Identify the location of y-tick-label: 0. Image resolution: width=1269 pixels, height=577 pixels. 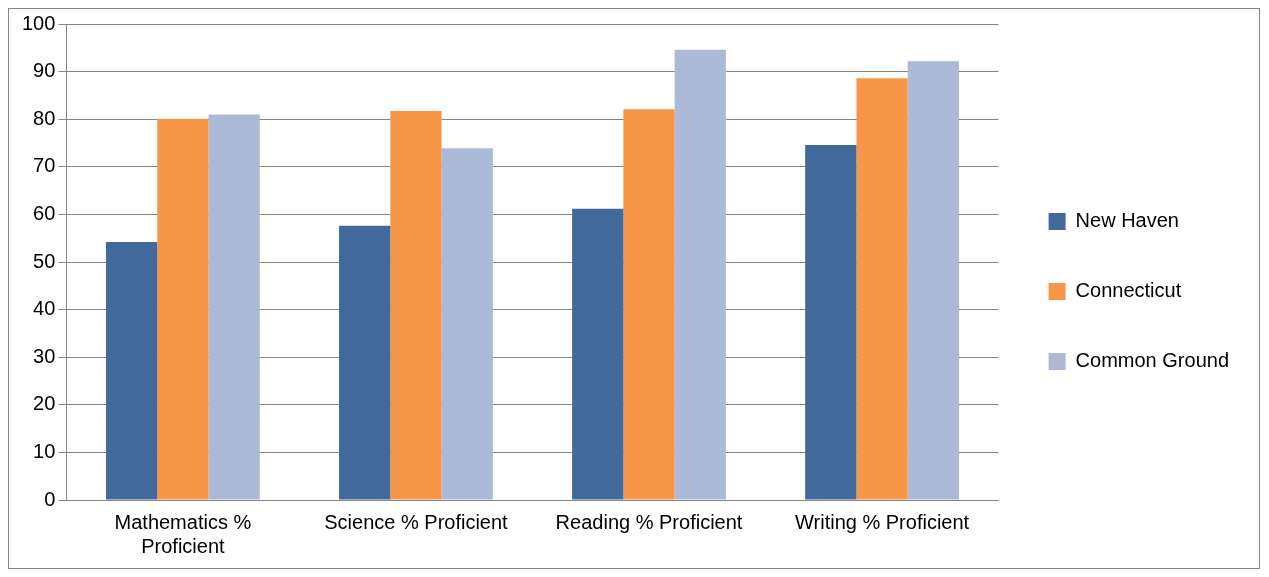
(50, 498).